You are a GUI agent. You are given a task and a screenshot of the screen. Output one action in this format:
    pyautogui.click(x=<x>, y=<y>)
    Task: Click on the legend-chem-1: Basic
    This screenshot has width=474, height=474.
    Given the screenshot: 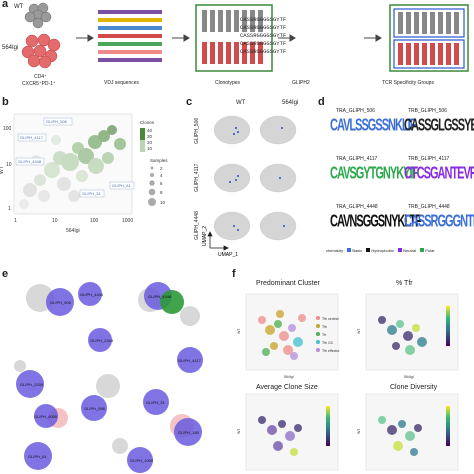 What is the action you would take?
    pyautogui.click(x=357, y=250)
    